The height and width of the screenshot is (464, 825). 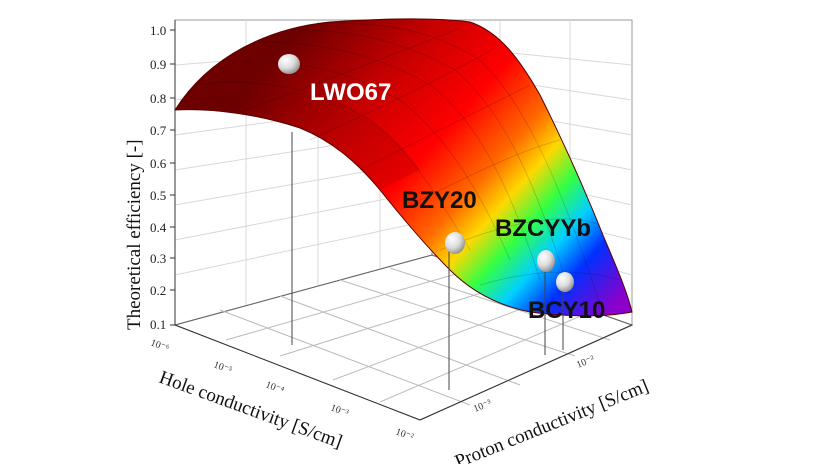 What do you see at coordinates (566, 310) in the screenshot?
I see `label-bcy10: BCY10` at bounding box center [566, 310].